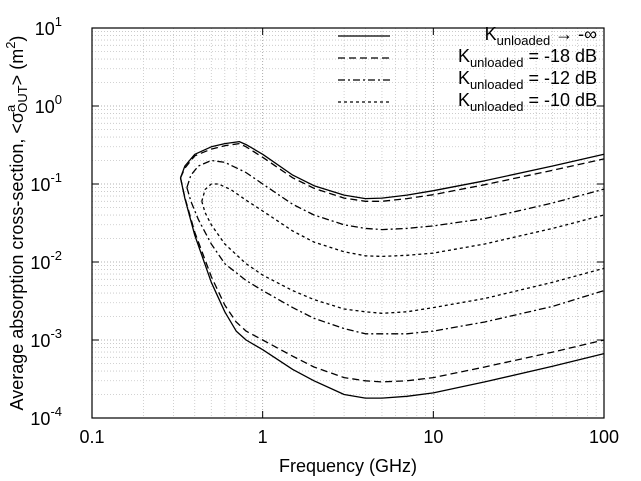  Describe the element at coordinates (22, 99) in the screenshot. I see `y-axis-label-subscript: OUT` at that location.